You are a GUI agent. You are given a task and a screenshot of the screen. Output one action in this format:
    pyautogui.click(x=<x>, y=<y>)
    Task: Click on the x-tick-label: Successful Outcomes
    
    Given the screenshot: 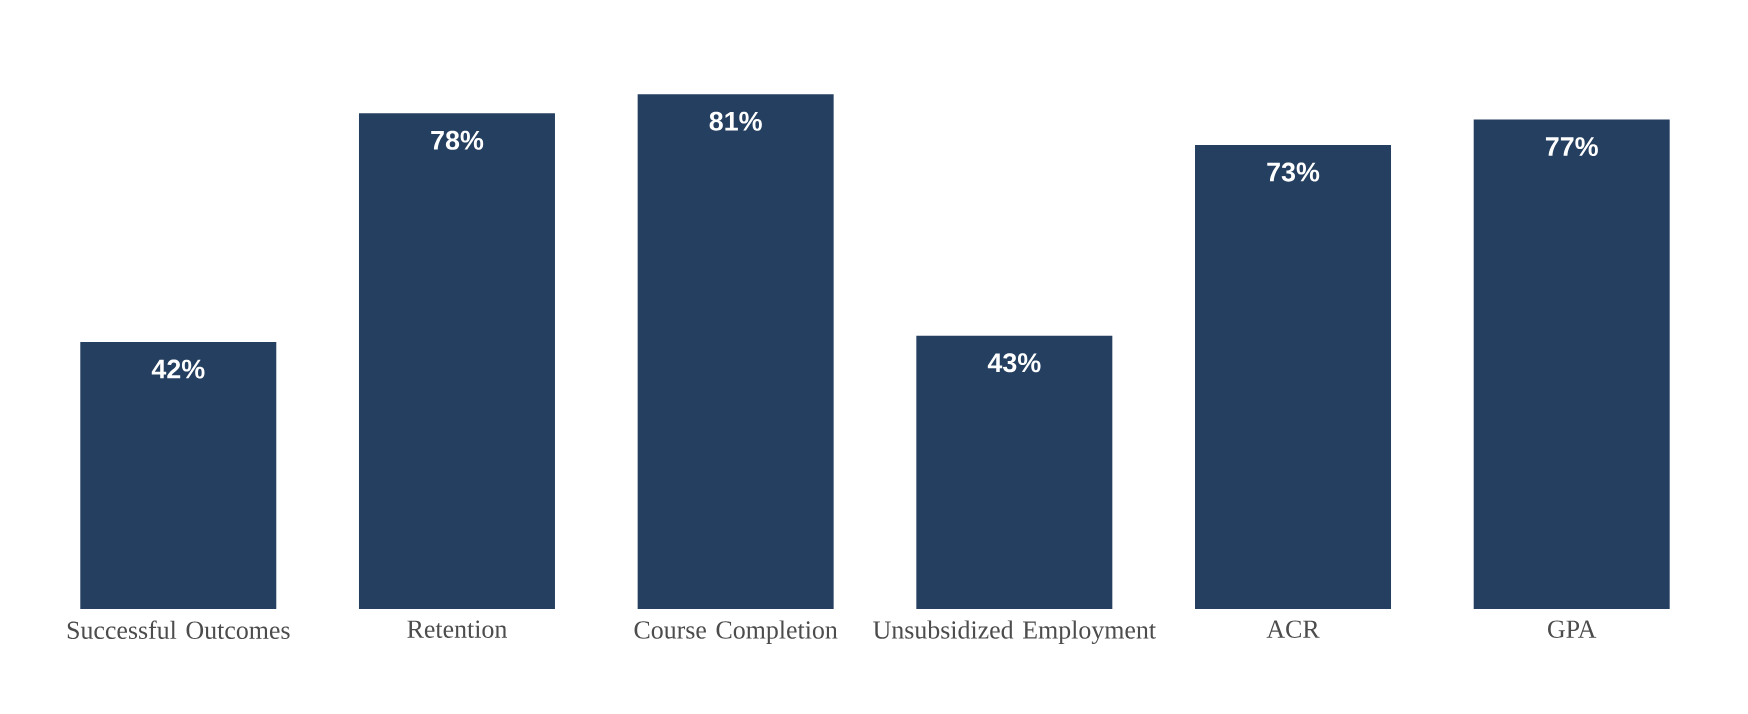 What is the action you would take?
    pyautogui.click(x=178, y=629)
    